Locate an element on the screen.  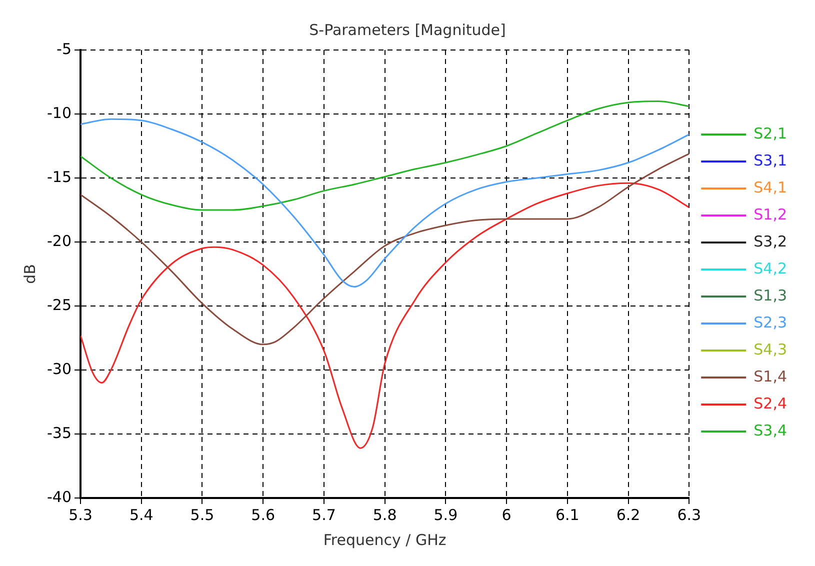
legend-label: S2,4 is located at coordinates (771, 403).